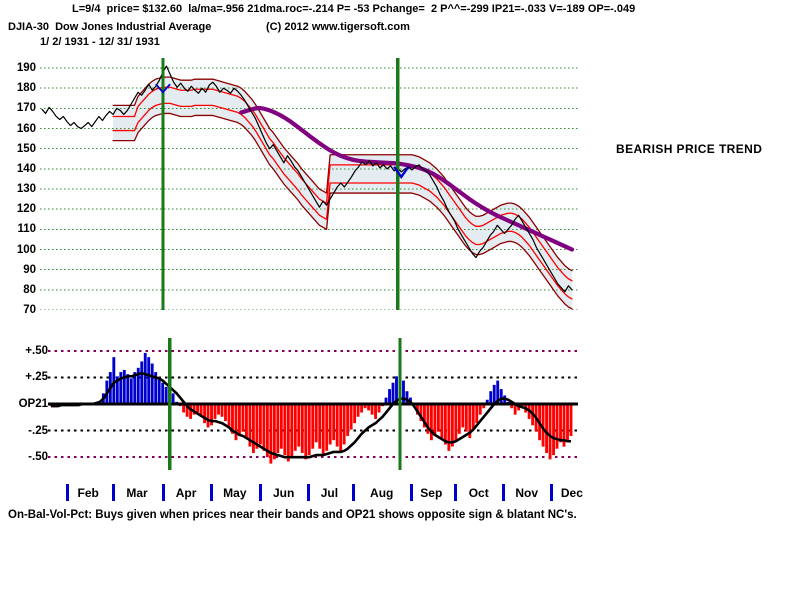 Image resolution: width=800 pixels, height=600 pixels. I want to click on month-label-sep: Sep, so click(431, 493).